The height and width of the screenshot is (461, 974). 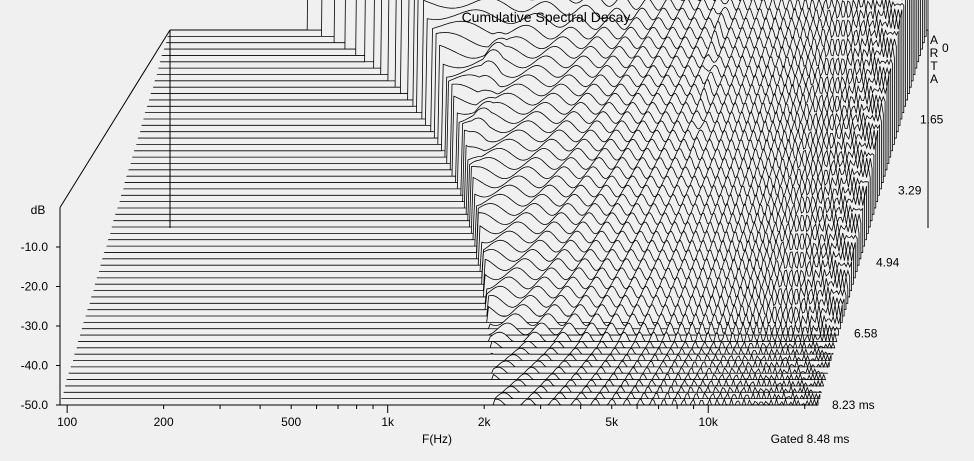 I want to click on x-tick-label: 200, so click(x=164, y=422).